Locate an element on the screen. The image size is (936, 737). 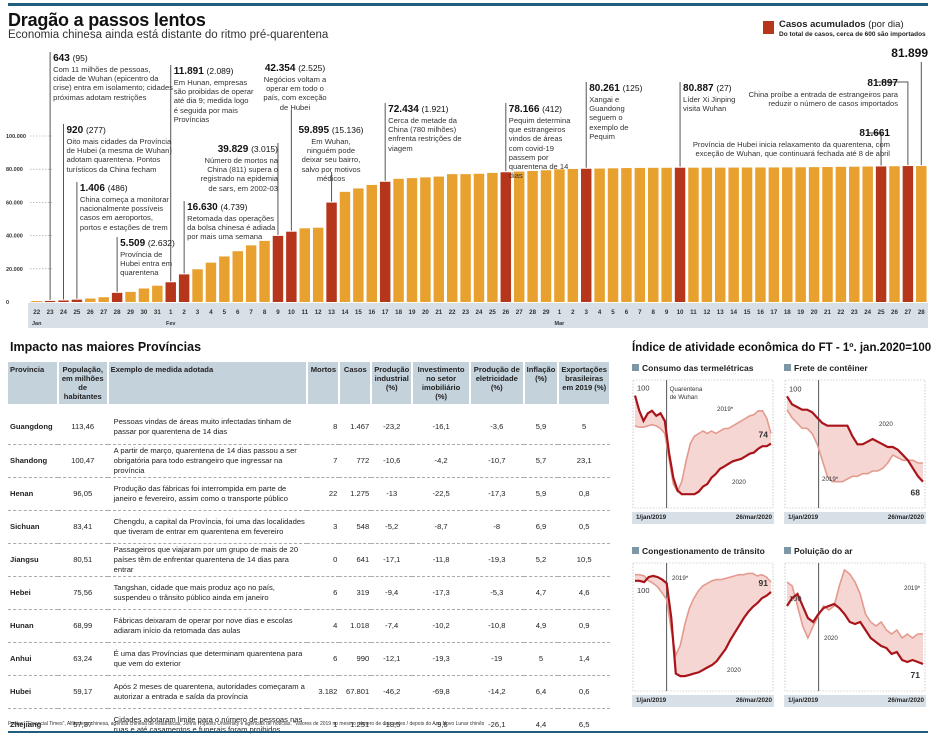
x-tick-label: 28 is located at coordinates (921, 312).